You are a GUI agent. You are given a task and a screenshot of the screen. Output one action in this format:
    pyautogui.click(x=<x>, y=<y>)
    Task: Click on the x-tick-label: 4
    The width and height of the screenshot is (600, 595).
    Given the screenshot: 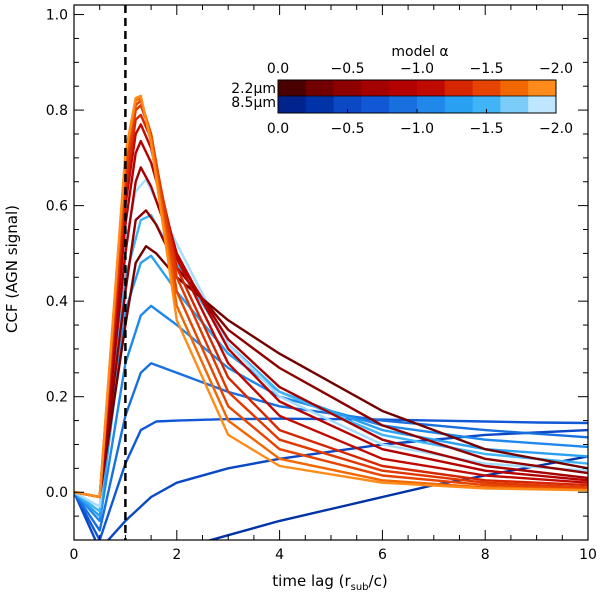 What is the action you would take?
    pyautogui.click(x=279, y=555)
    